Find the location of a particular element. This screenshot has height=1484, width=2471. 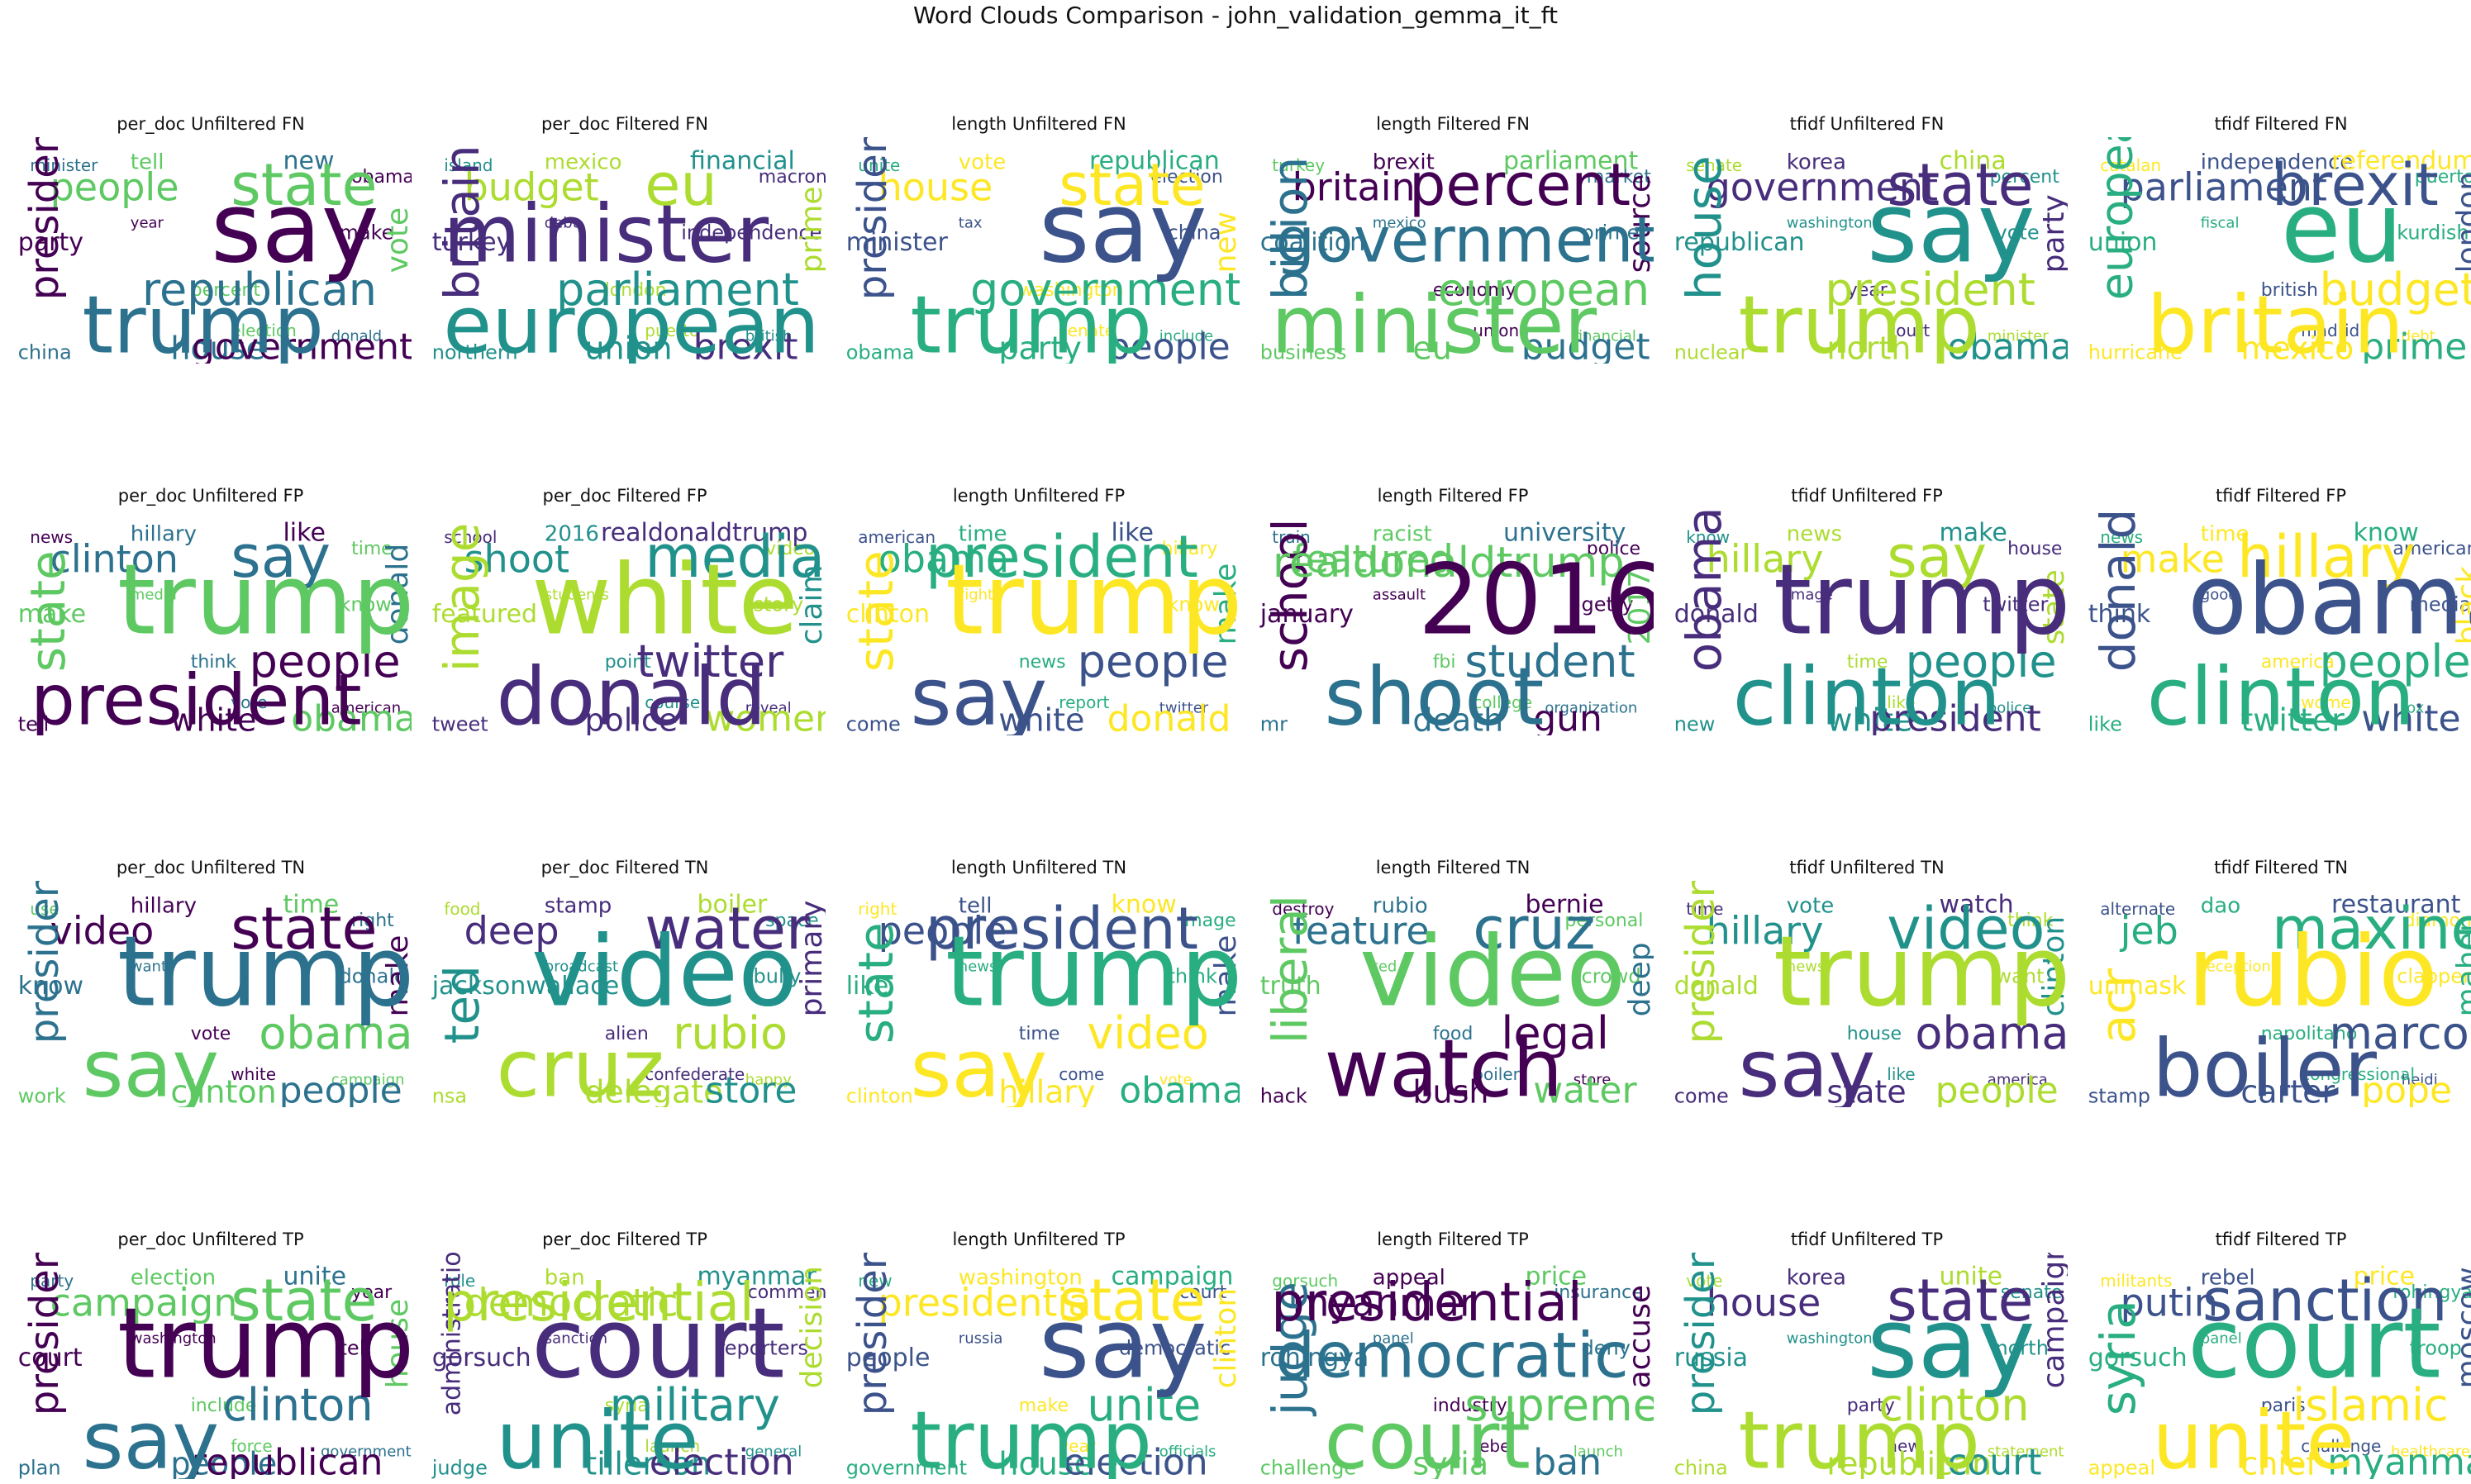

cloud-word: trump is located at coordinates (1858, 1436).